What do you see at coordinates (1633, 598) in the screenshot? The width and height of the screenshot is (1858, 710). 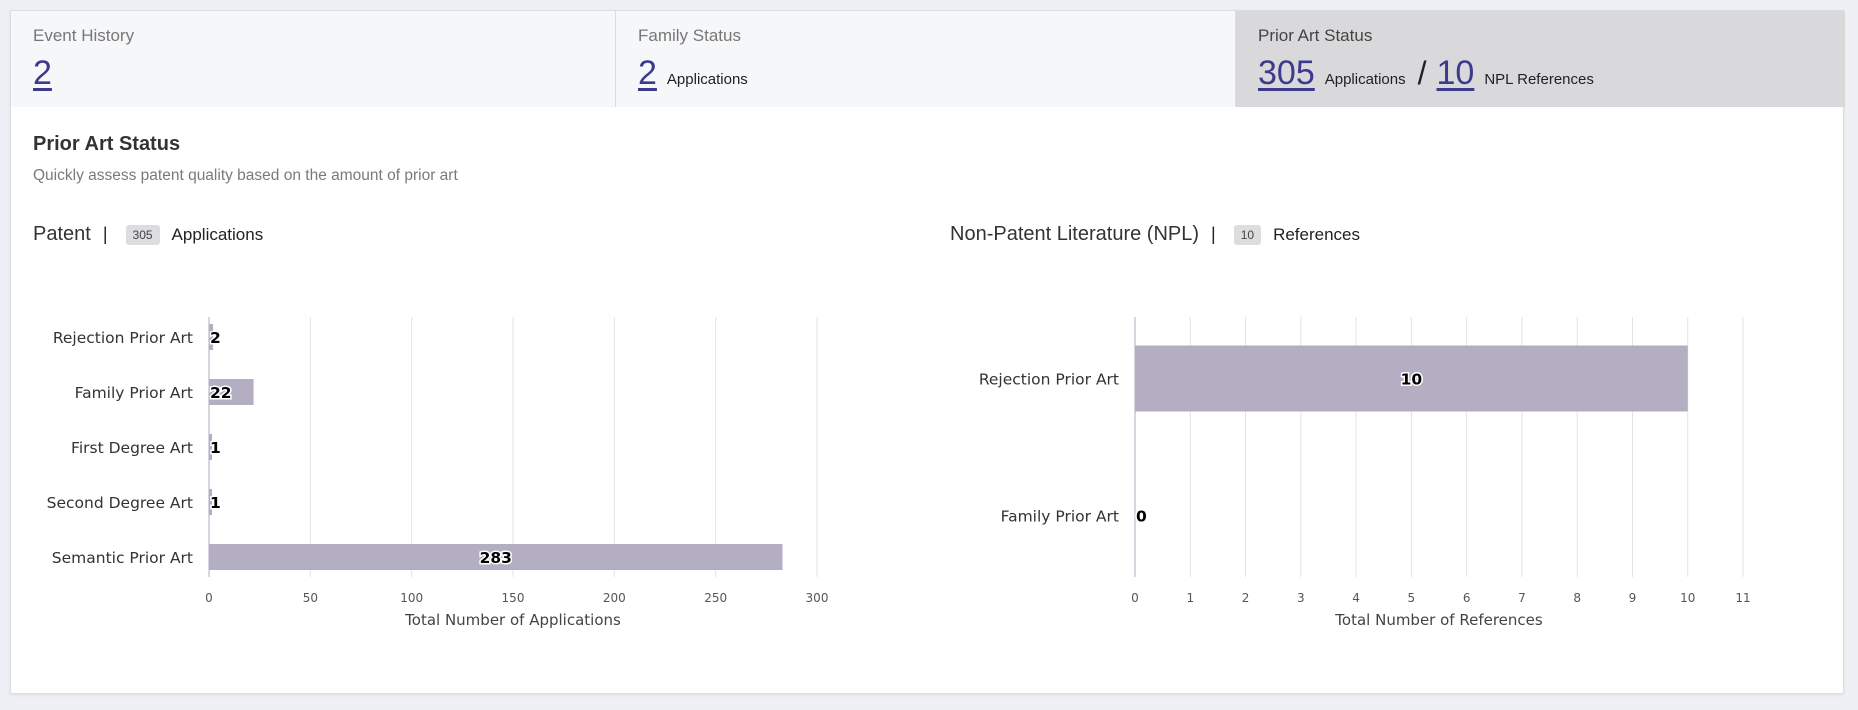 I see `x-tick-label: 9` at bounding box center [1633, 598].